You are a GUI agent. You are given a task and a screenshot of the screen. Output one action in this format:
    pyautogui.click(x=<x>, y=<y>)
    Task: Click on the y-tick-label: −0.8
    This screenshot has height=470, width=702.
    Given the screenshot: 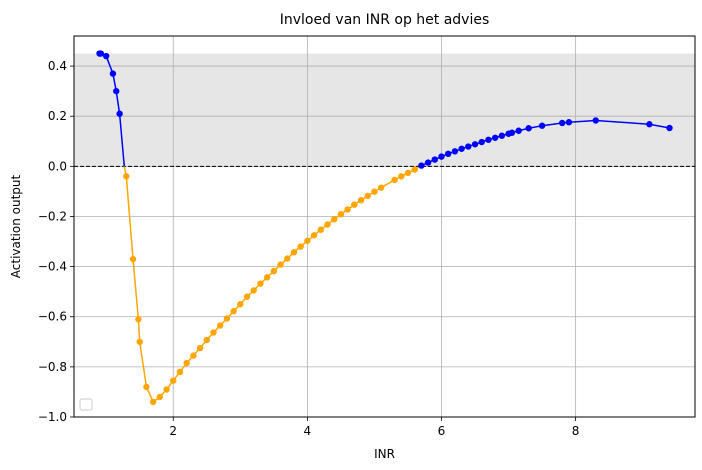 What is the action you would take?
    pyautogui.click(x=52, y=367)
    